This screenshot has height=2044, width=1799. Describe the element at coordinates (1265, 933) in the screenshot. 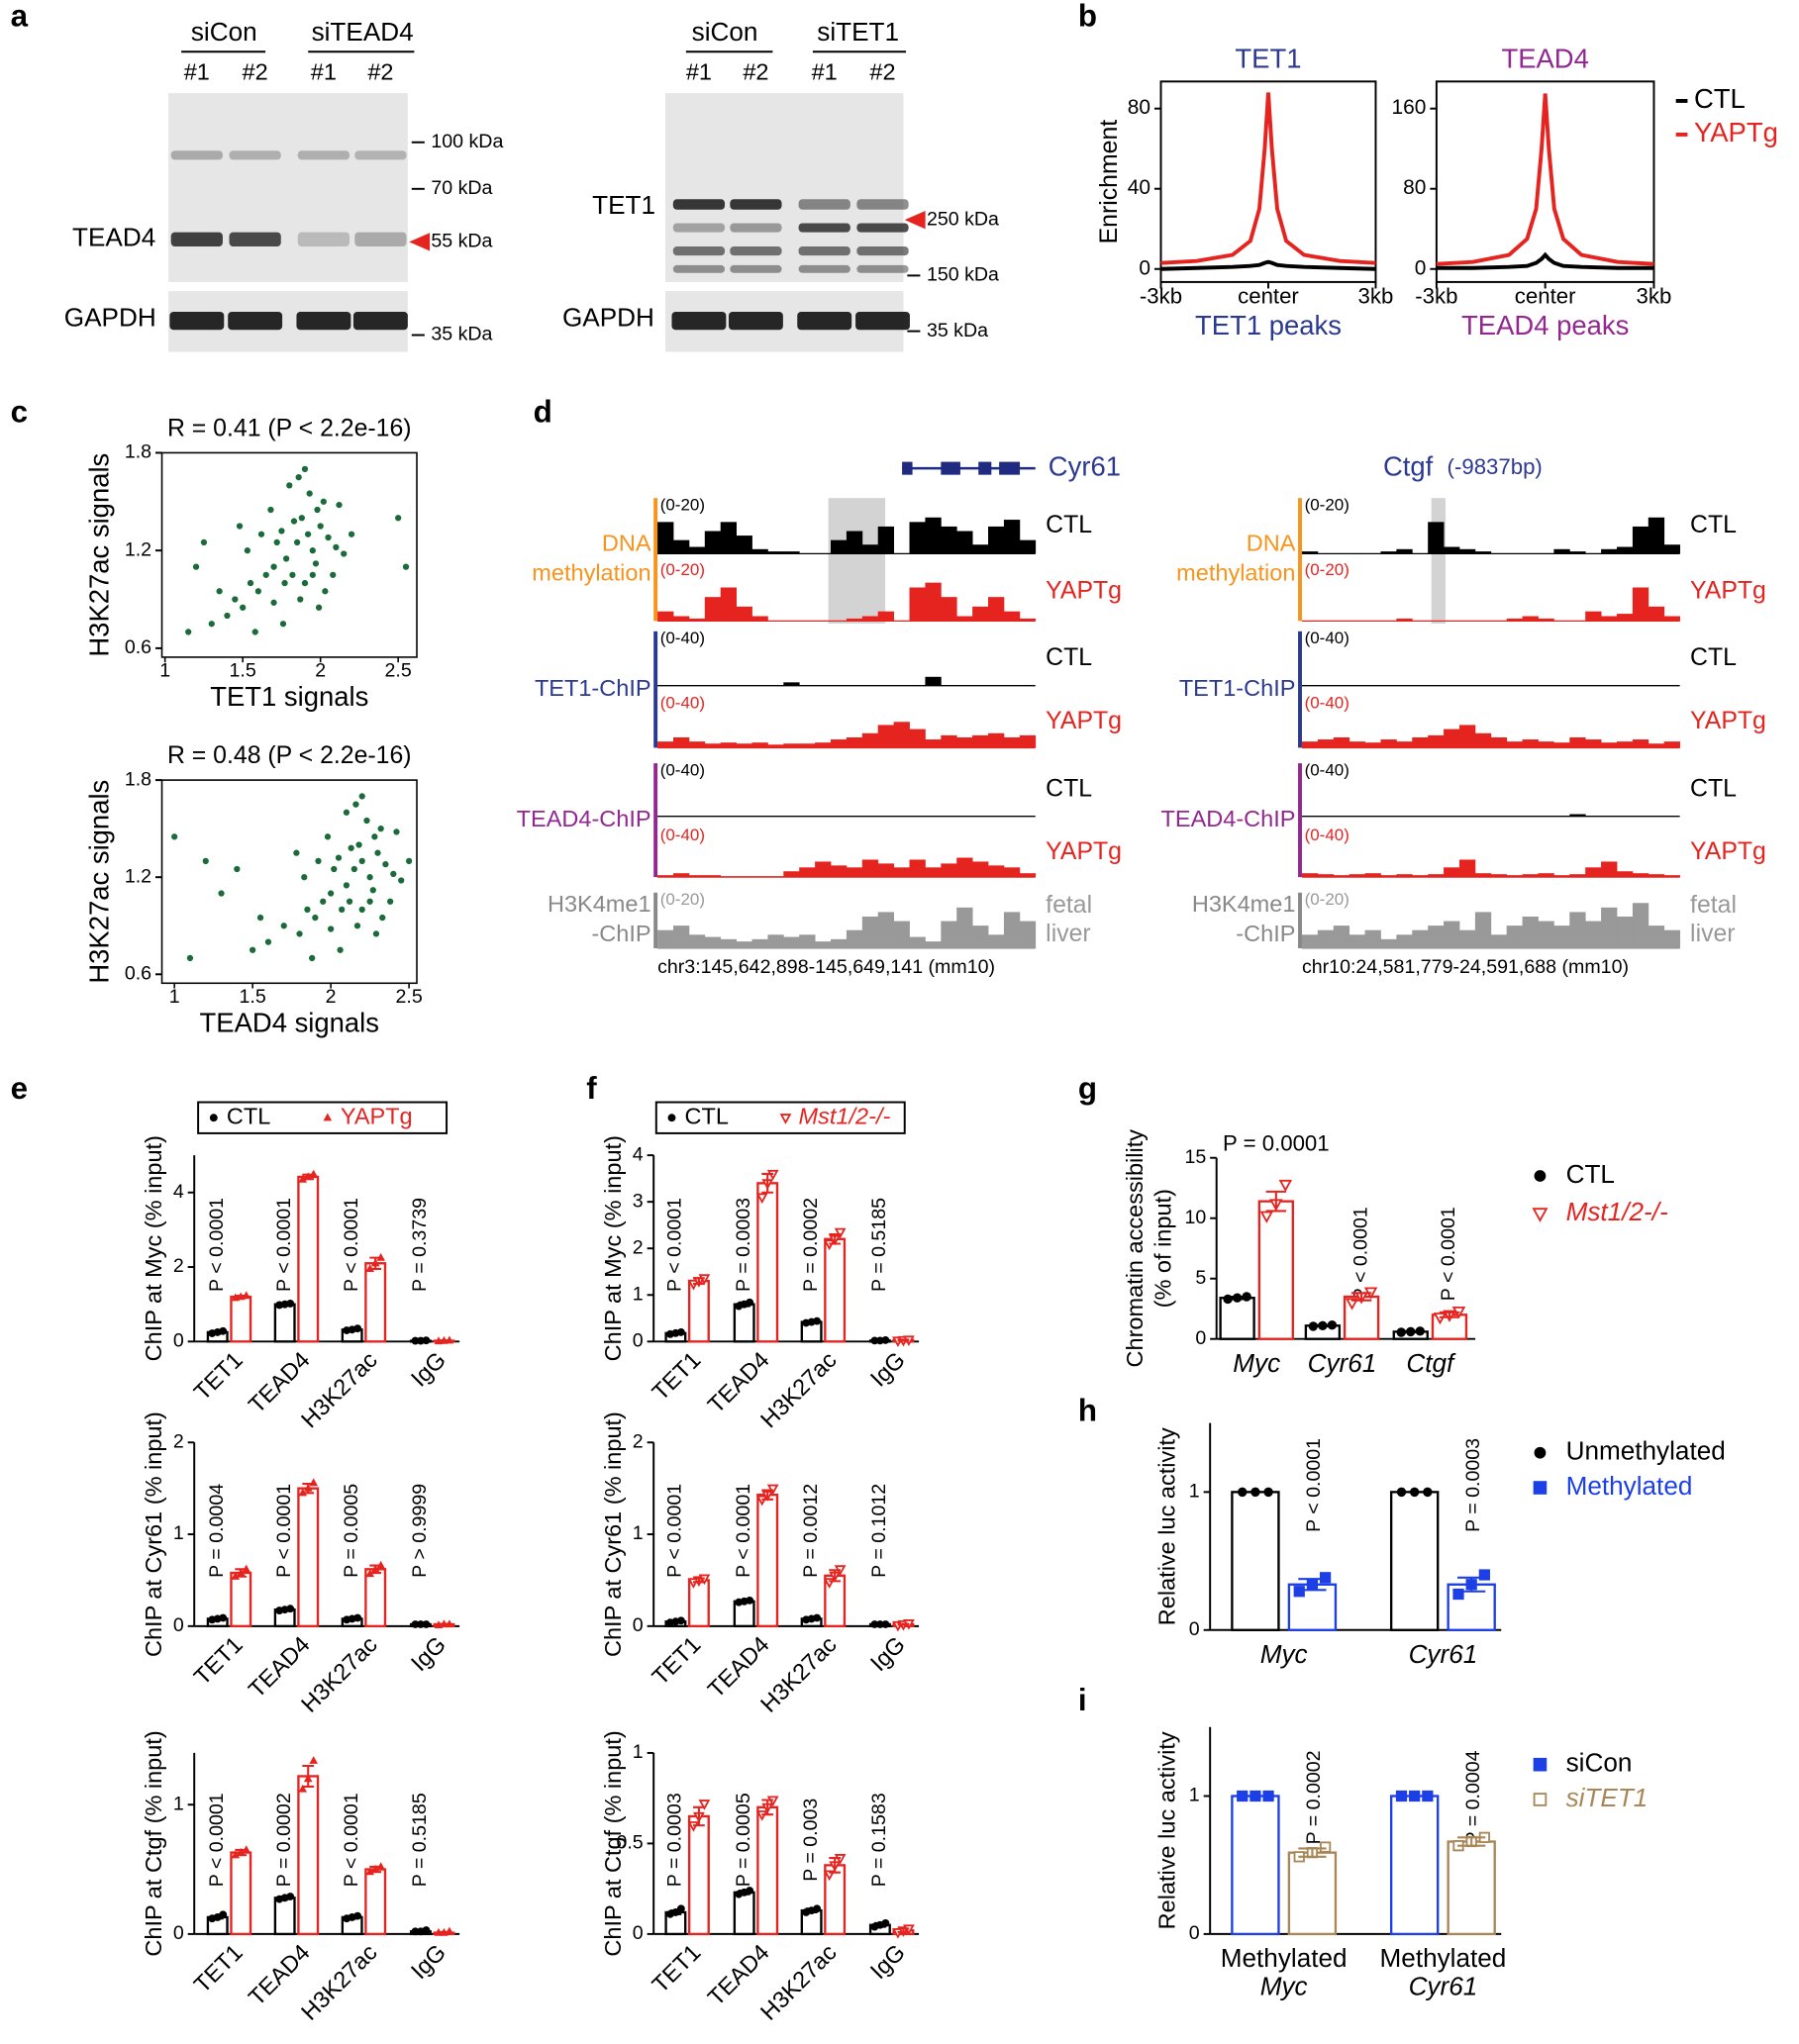

I see `assay-label: -ChIP` at that location.